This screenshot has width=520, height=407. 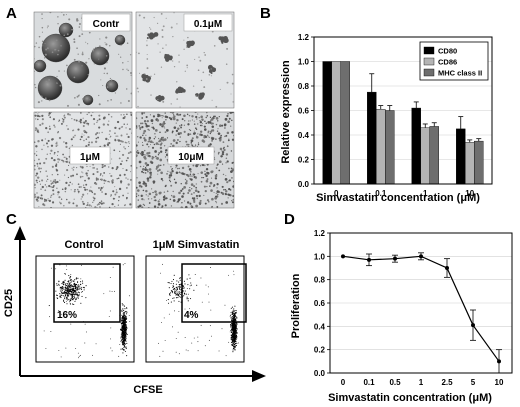 What do you see at coordinates (304, 184) in the screenshot?
I see `panel-b-y-tick-label: 0.0` at bounding box center [304, 184].